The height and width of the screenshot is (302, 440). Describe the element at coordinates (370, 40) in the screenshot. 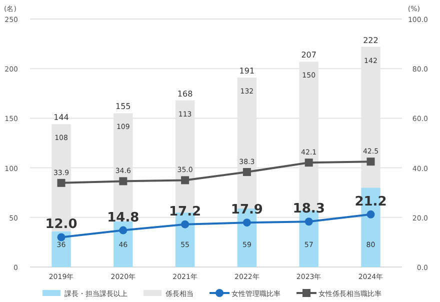

I see `total-label: 222` at that location.